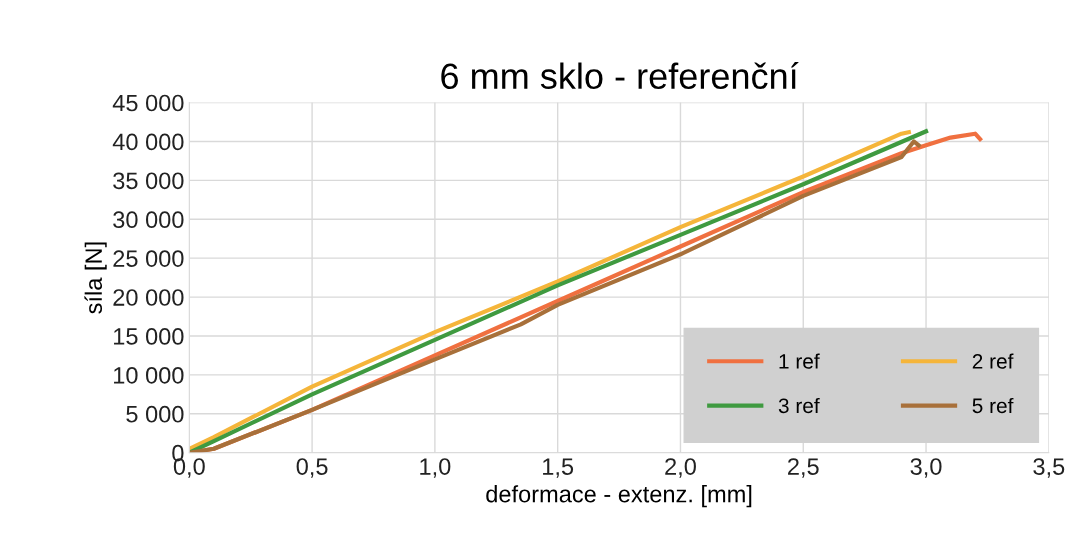  Describe the element at coordinates (148, 103) in the screenshot. I see `y-tick-label: 45 000` at that location.